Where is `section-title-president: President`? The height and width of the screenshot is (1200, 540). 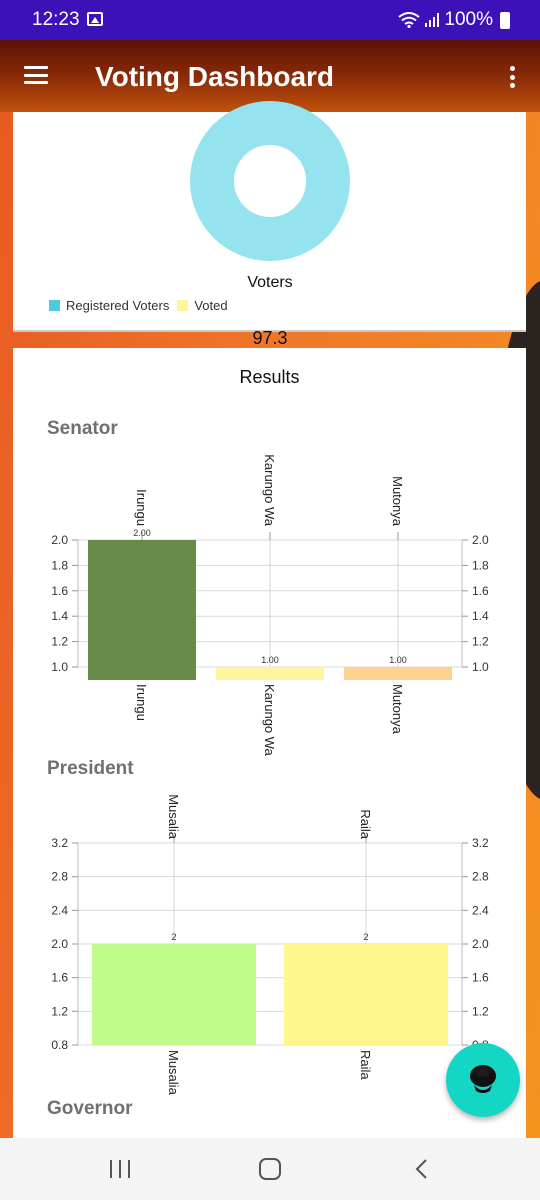 section-title-president: President is located at coordinates (90, 768).